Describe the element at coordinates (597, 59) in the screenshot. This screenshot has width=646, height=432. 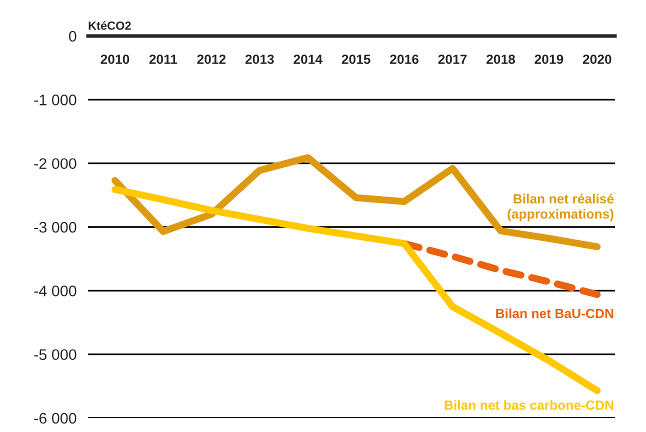
I see `x-tick-label: 2020` at that location.